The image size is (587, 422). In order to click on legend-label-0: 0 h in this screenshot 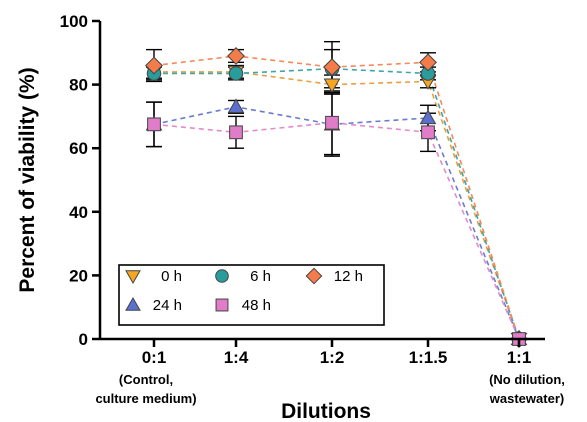, I will do `click(171, 276)`.